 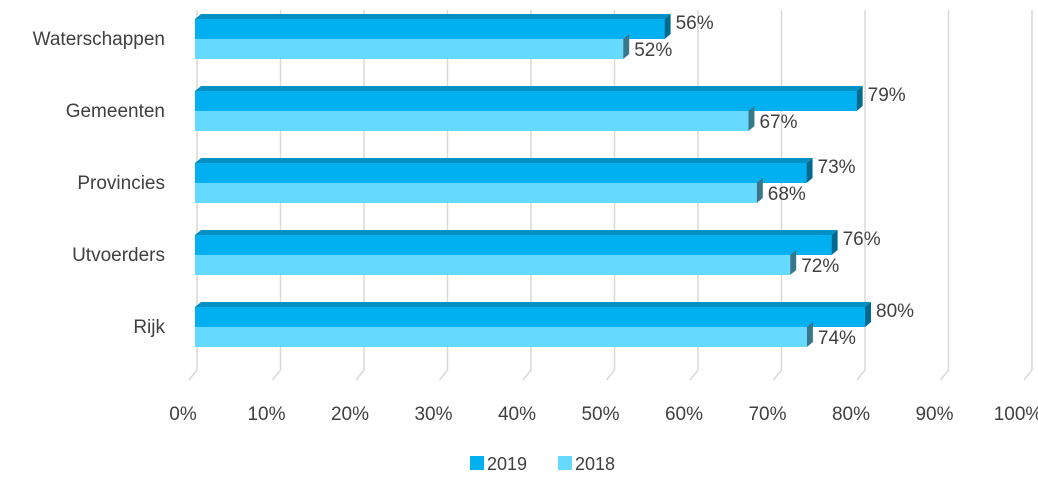 What do you see at coordinates (99, 39) in the screenshot?
I see `category-label: Waterschappen` at bounding box center [99, 39].